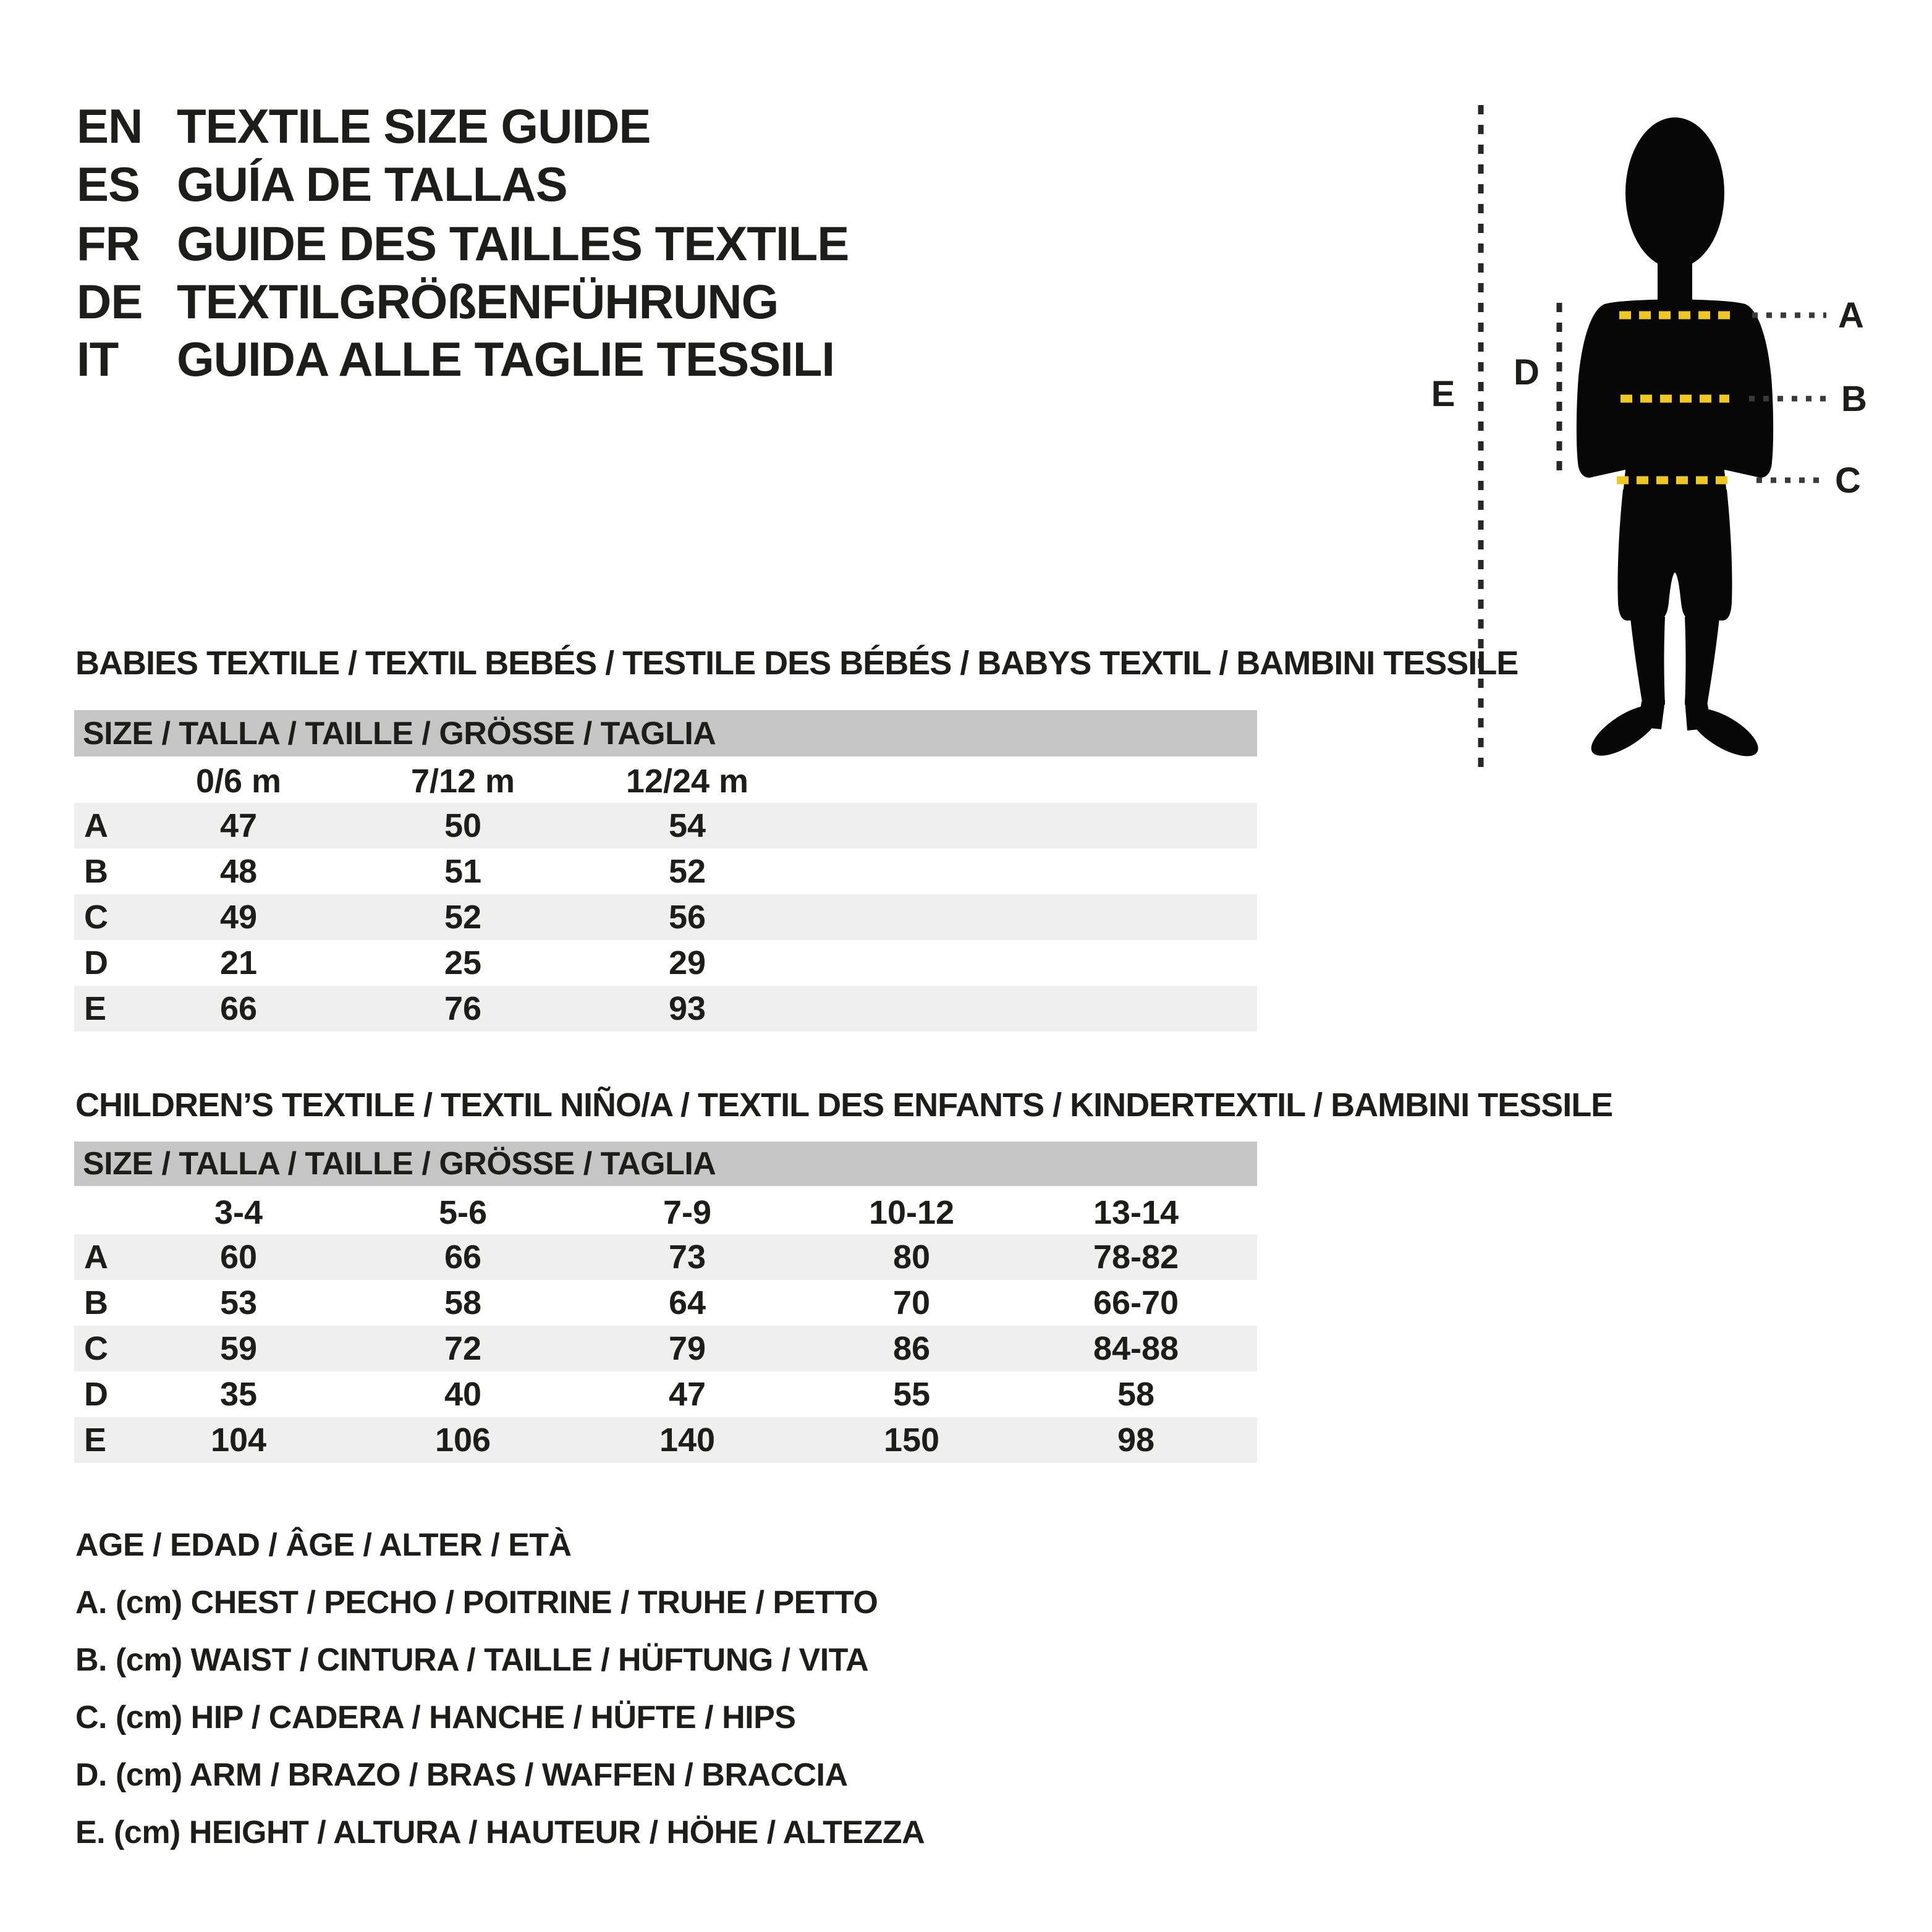 This screenshot has height=1932, width=1932. What do you see at coordinates (463, 962) in the screenshot?
I see `table-cell: 25` at bounding box center [463, 962].